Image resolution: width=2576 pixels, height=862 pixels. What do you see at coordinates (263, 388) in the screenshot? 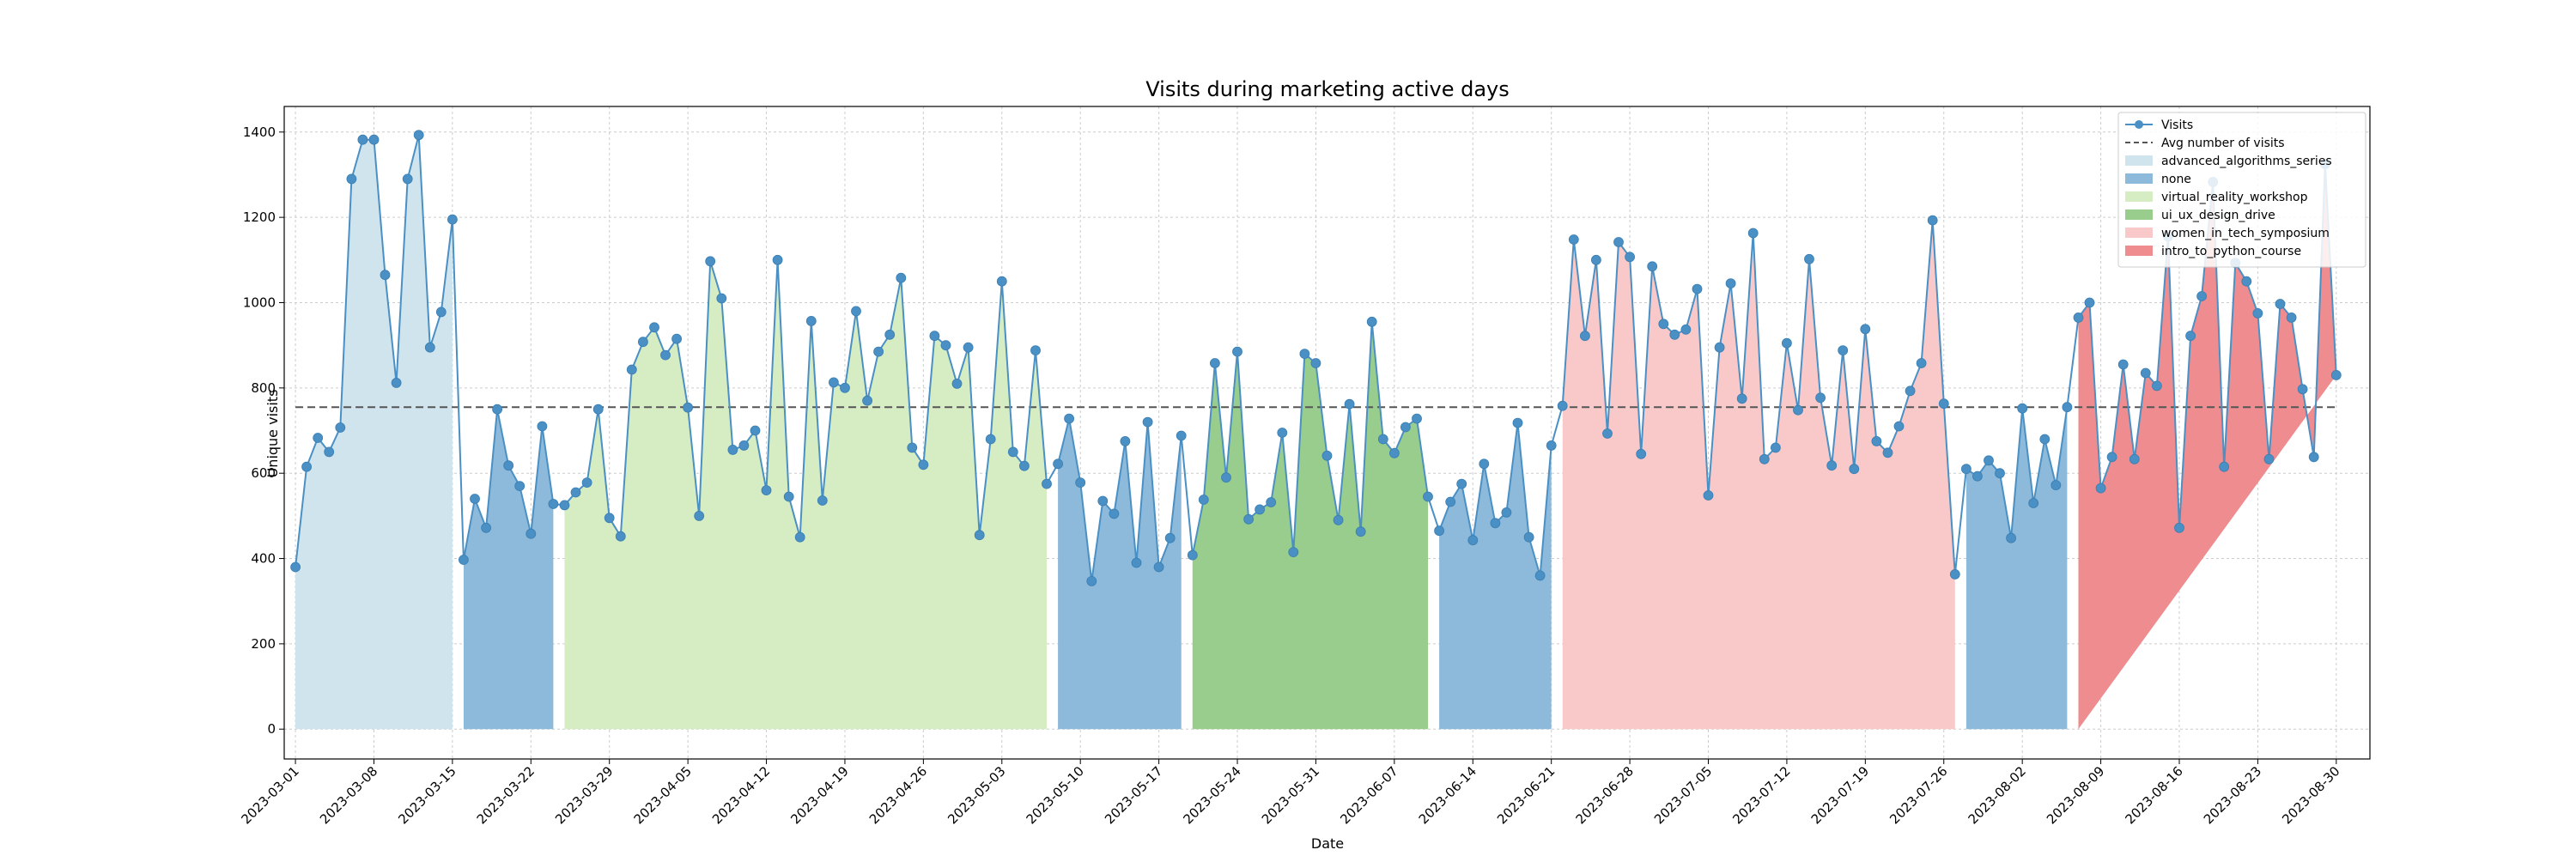
I see `y-tick-label: 800` at bounding box center [263, 388].